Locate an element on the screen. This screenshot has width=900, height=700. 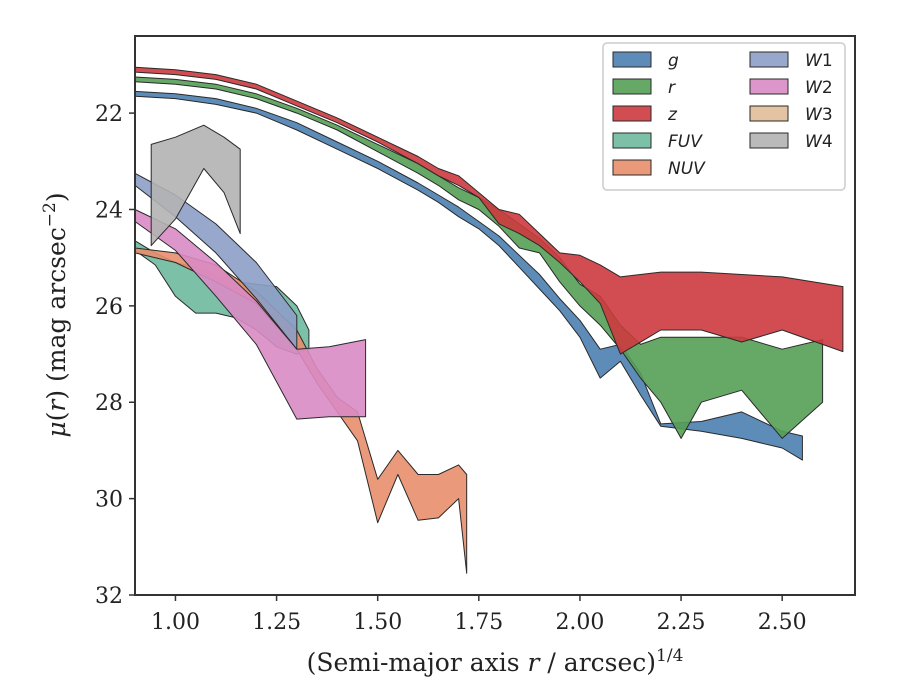
legend-swatch-g is located at coordinates (632, 59).